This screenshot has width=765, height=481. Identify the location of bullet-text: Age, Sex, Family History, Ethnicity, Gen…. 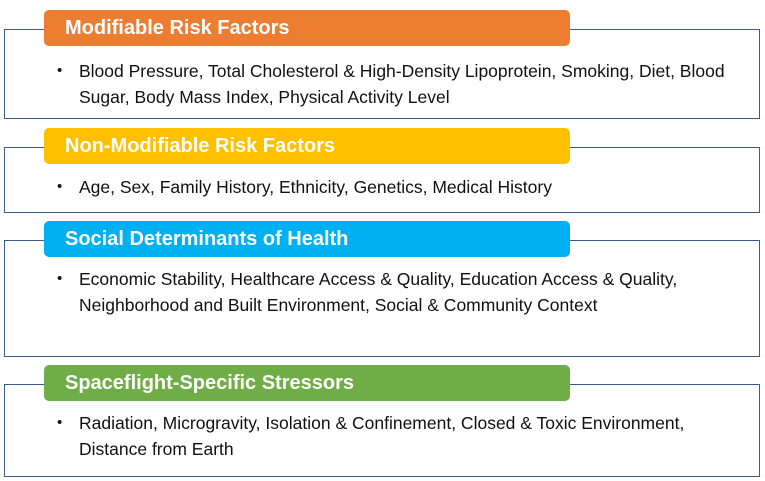
(315, 187).